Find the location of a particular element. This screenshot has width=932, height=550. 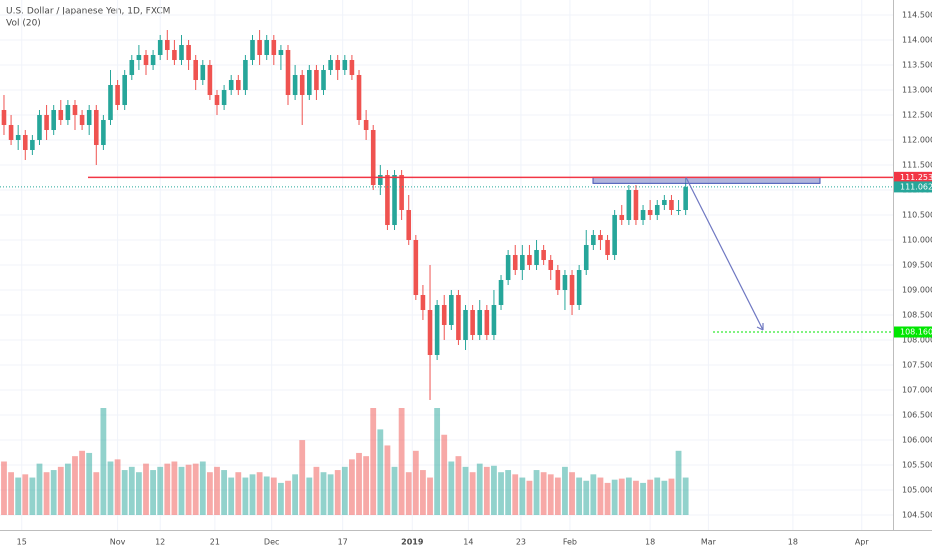

y-tick-label: 114.000 is located at coordinates (917, 40).